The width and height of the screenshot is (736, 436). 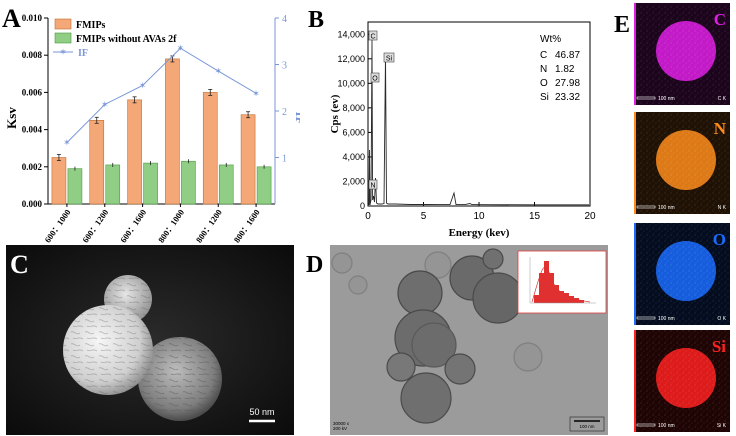 I want to click on eds-map-si: Si 100 nm Si K, so click(x=682, y=381).